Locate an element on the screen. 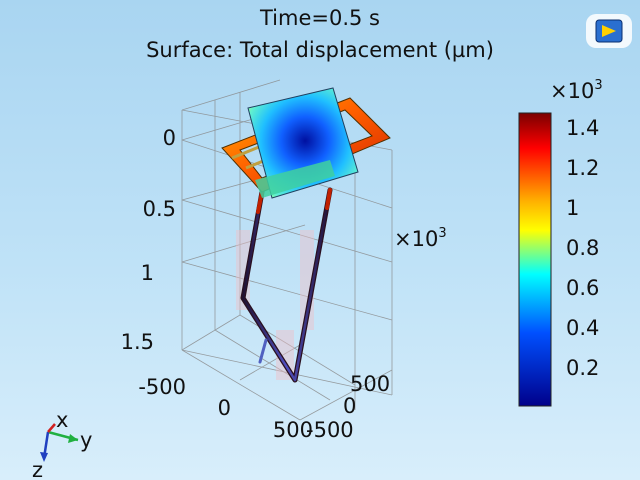  x-tick: 500 is located at coordinates (293, 430).